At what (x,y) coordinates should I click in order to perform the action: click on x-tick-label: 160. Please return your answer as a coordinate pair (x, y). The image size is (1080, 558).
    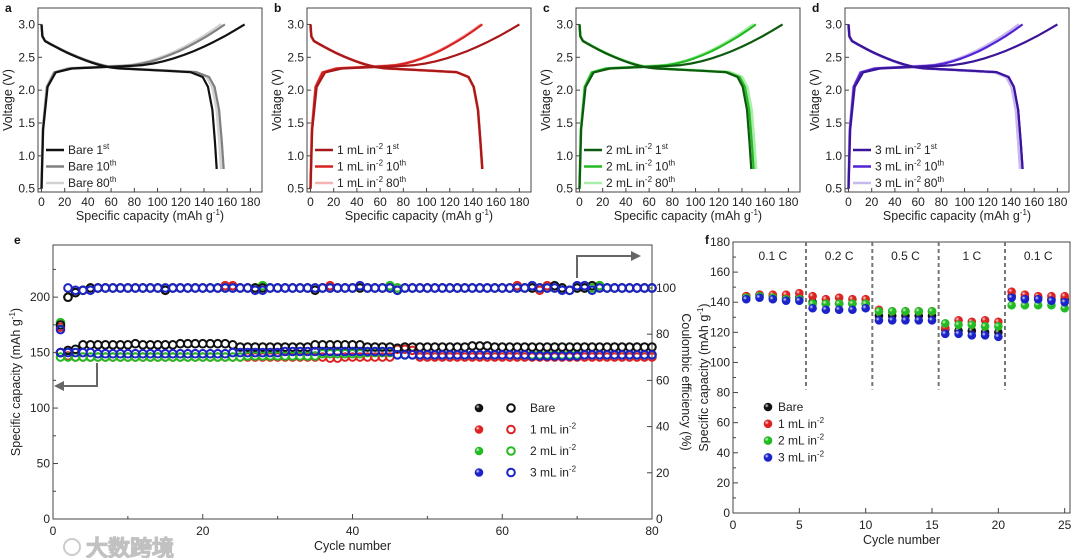
    Looking at the image, I should click on (765, 202).